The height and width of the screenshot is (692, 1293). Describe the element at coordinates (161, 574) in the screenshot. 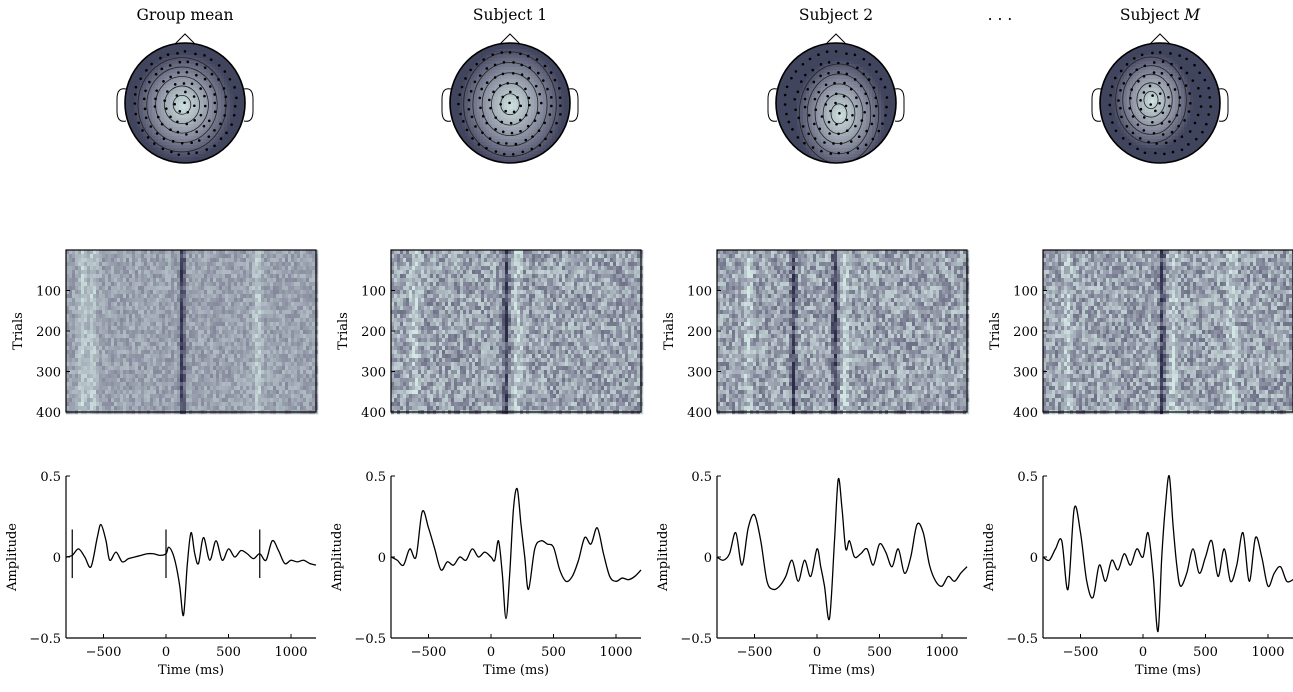

I see `waveform-1: −0.5 0 0.5 −500 0 500 1000 Time (ms) Amplitude` at that location.